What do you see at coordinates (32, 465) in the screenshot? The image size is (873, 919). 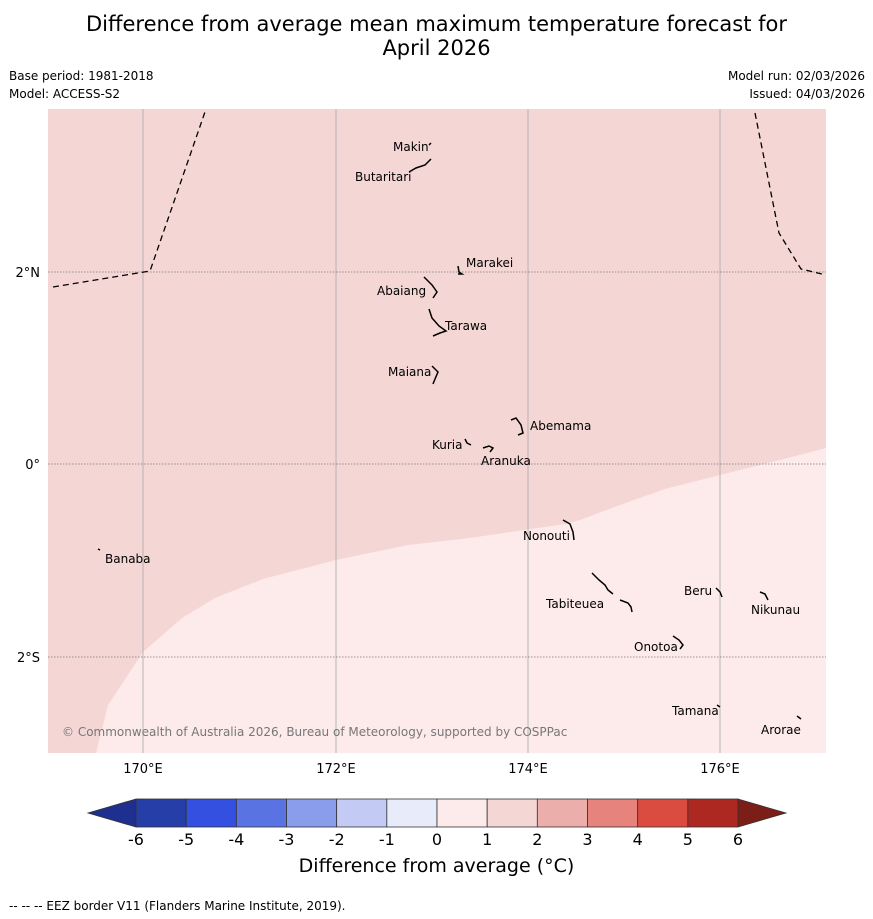 I see `lat-tick-0: 0°` at bounding box center [32, 465].